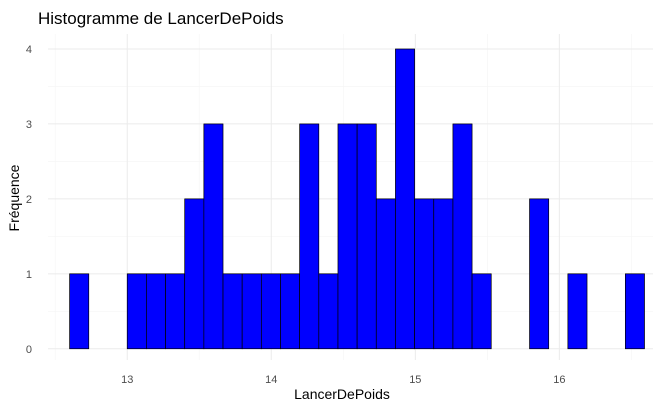  I want to click on y-tick-label: 0, so click(29, 350).